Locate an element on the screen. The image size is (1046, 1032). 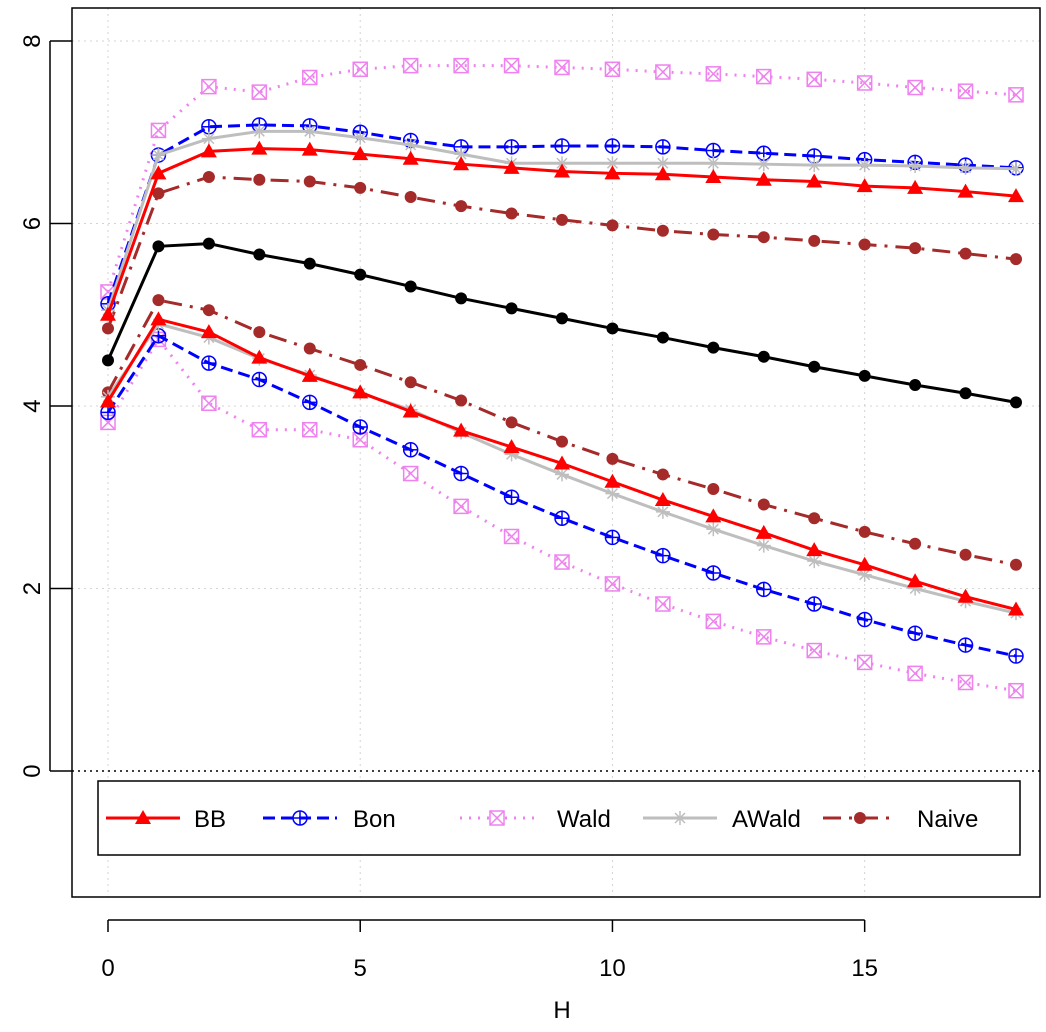
legend: BB Bon Wald AWald Naive is located at coordinates (559, 818).